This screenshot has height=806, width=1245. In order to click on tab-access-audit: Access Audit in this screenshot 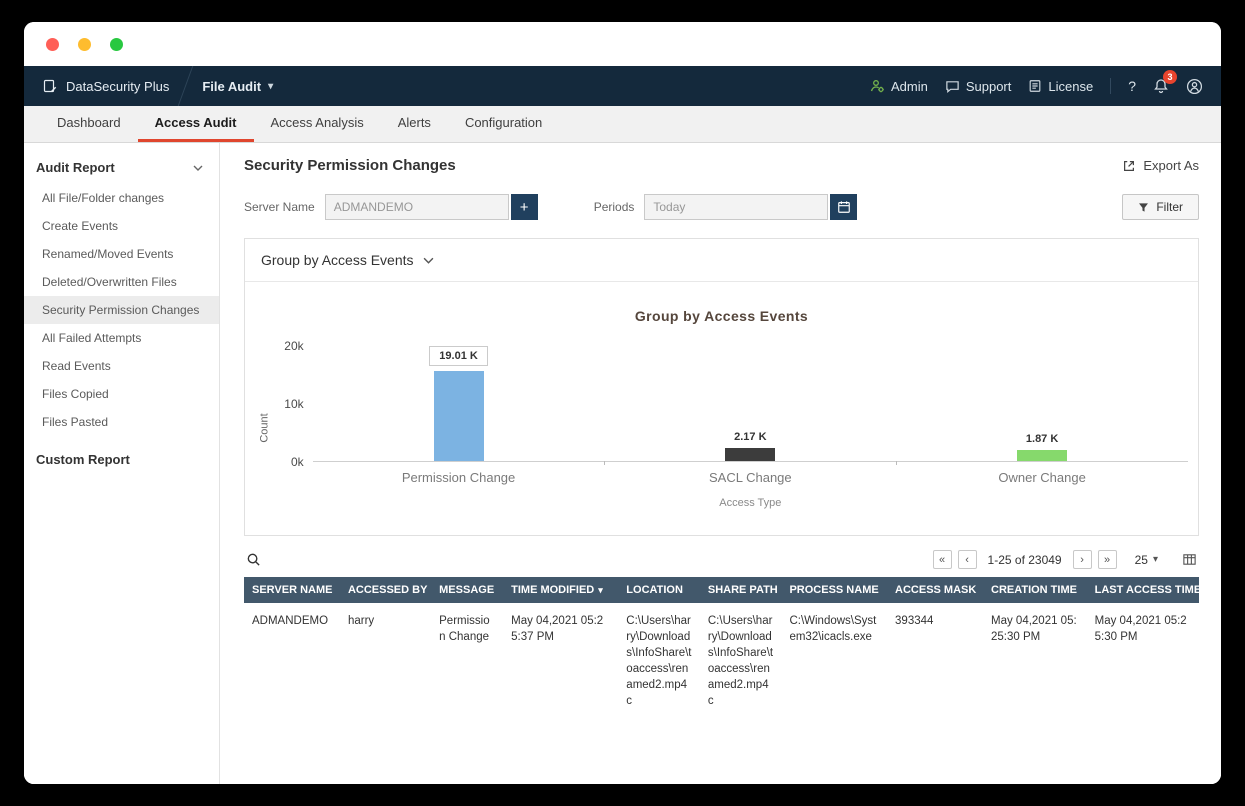, I will do `click(195, 124)`.